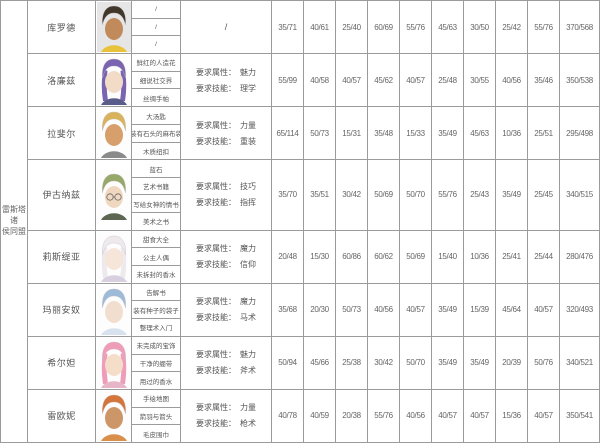 The image size is (600, 443). Describe the element at coordinates (226, 423) in the screenshot. I see `requirement-skill-line: 要求技能： 枪术` at that location.